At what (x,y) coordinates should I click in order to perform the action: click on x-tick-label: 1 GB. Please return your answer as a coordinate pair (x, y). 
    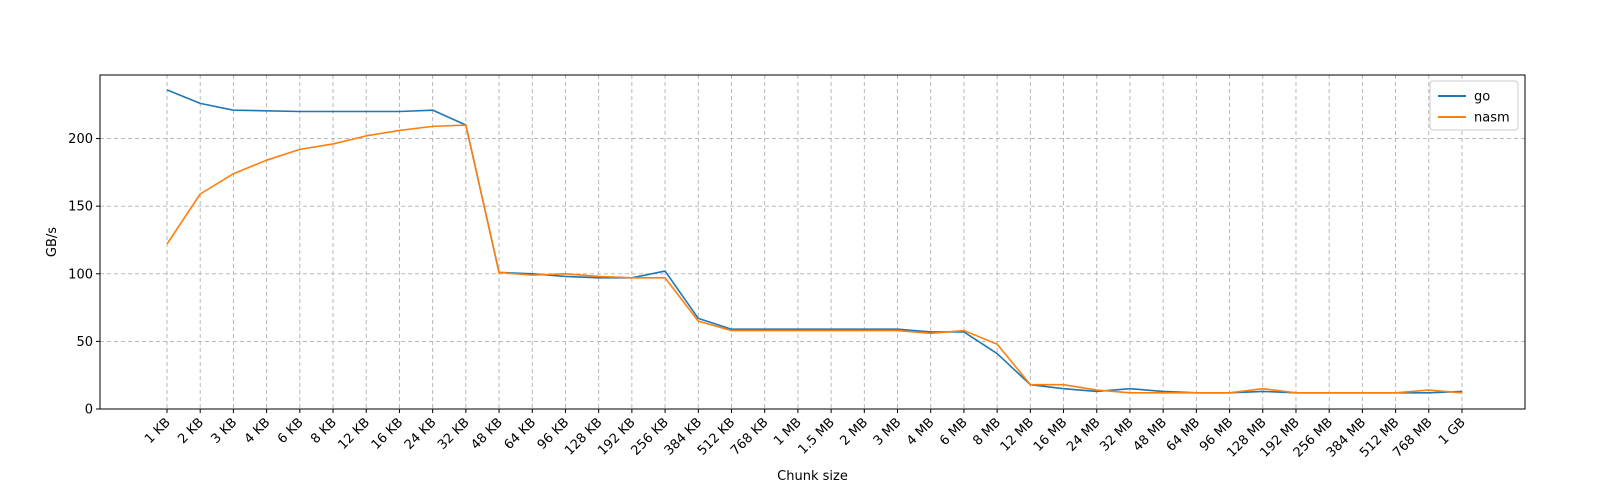
    Looking at the image, I should click on (1452, 431).